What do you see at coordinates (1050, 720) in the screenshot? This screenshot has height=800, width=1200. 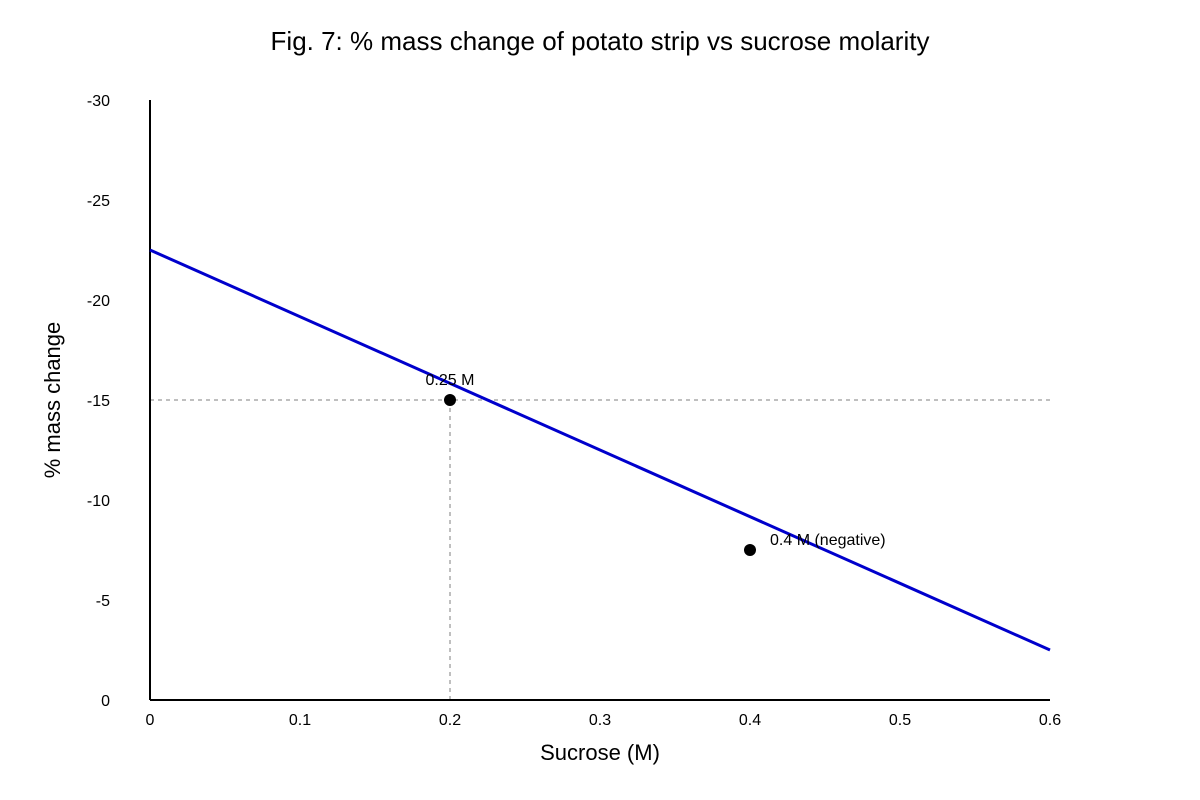 I see `x-tick-label: 0.6` at bounding box center [1050, 720].